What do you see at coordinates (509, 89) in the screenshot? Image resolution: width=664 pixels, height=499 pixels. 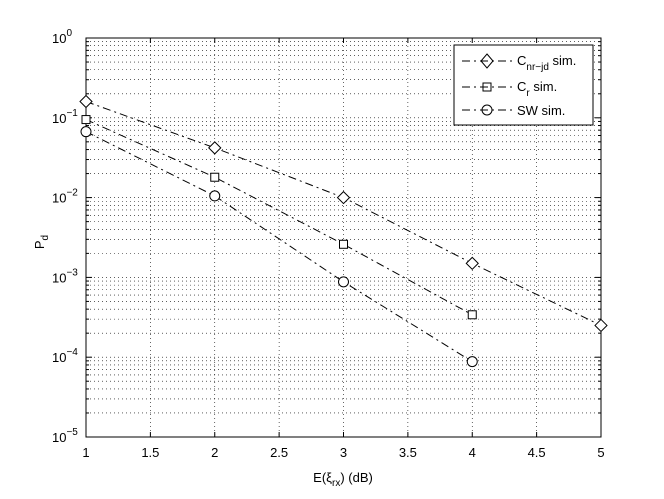 I see `legend-entry-cr: Cr sim.` at bounding box center [509, 89].